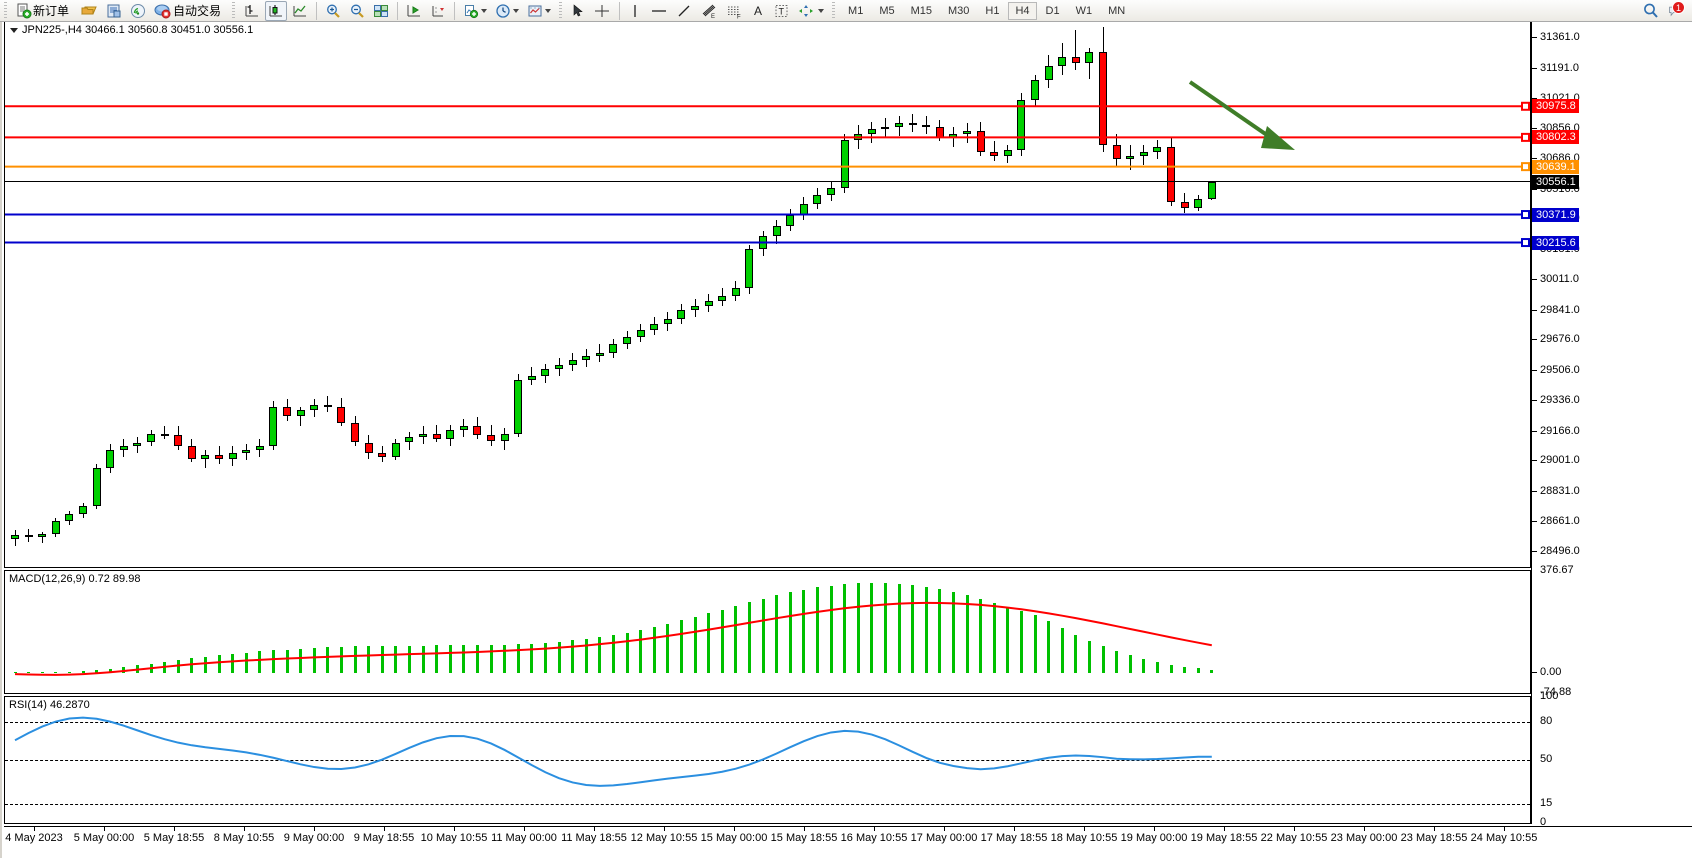 Image resolution: width=1692 pixels, height=858 pixels. I want to click on timeframe-button-m30: M30, so click(959, 10).